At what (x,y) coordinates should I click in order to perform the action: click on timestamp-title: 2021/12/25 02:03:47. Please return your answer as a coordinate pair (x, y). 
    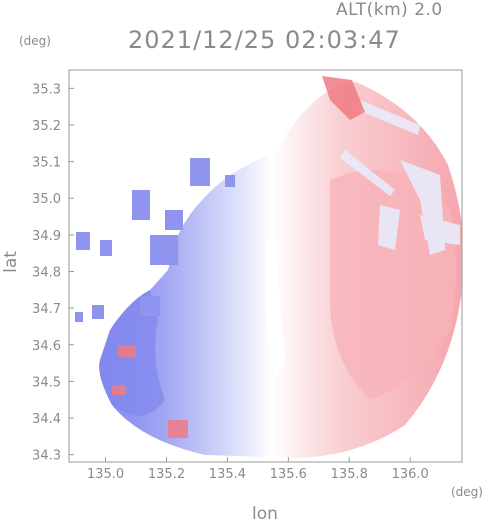
    Looking at the image, I should click on (264, 40).